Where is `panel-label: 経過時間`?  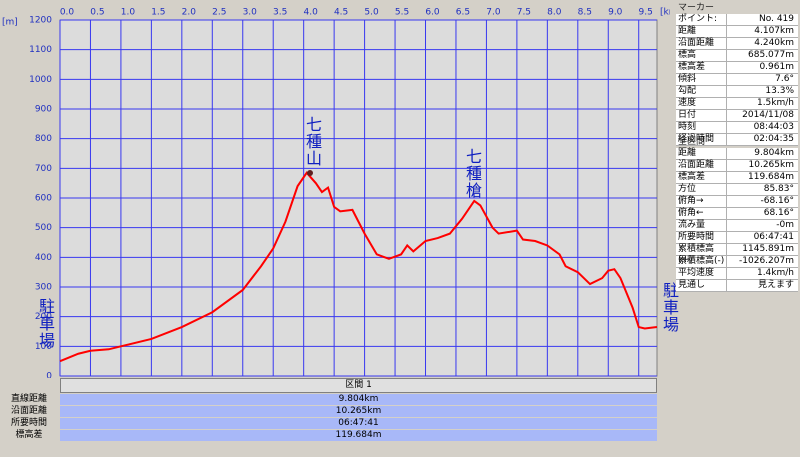
panel-label: 経過時間 is located at coordinates (701, 139).